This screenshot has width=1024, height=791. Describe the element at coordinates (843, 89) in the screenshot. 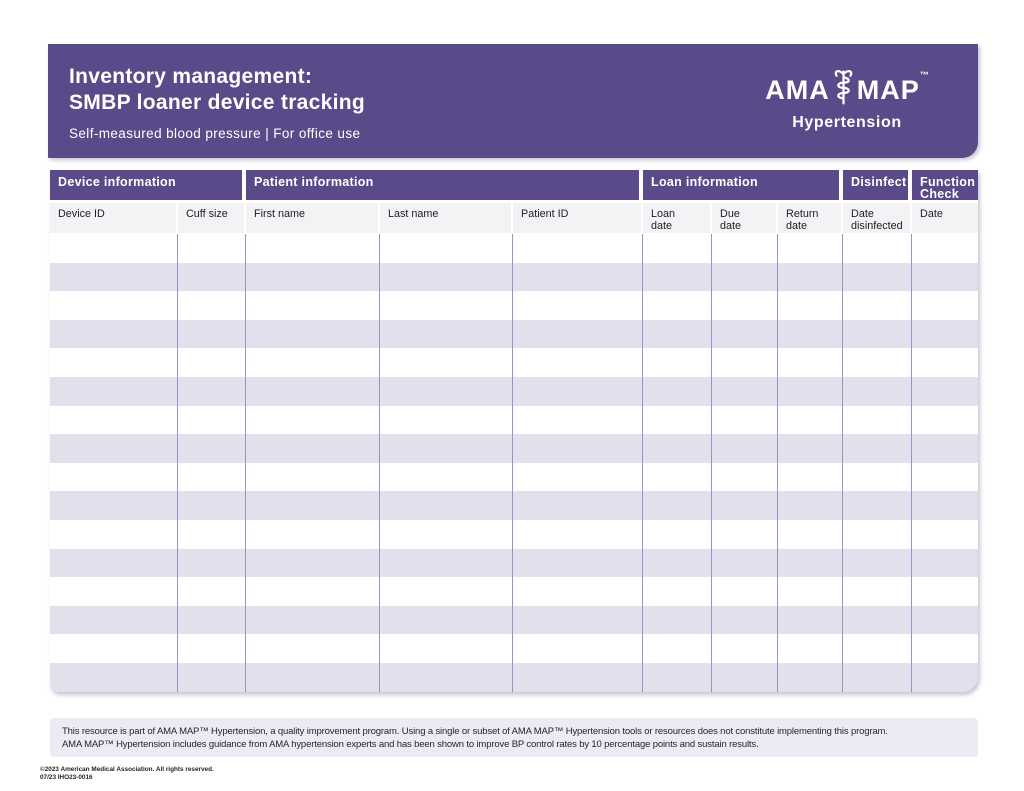

I see `caduceus-icon` at that location.